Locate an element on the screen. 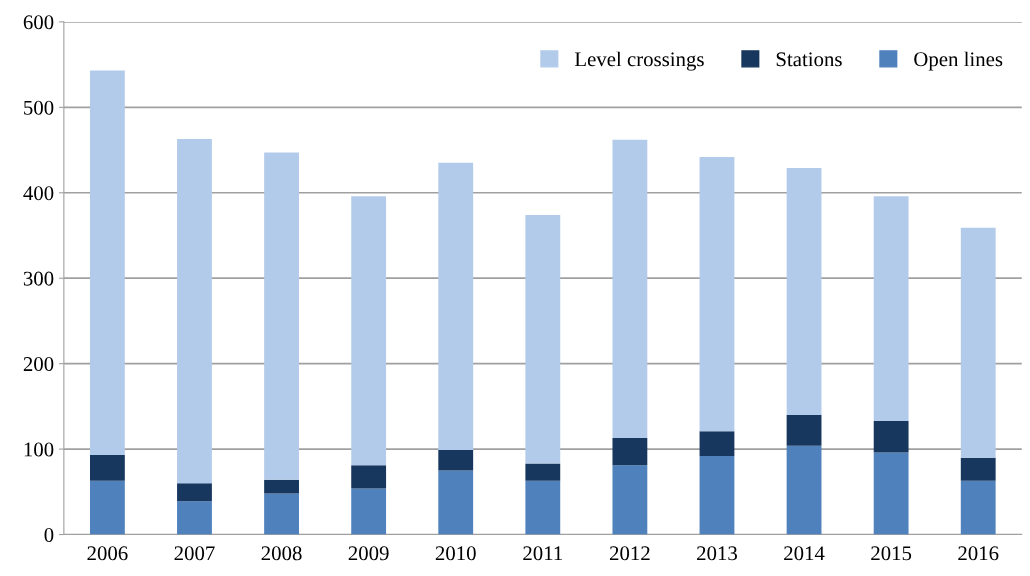  y-tick-label: 400 is located at coordinates (38, 193).